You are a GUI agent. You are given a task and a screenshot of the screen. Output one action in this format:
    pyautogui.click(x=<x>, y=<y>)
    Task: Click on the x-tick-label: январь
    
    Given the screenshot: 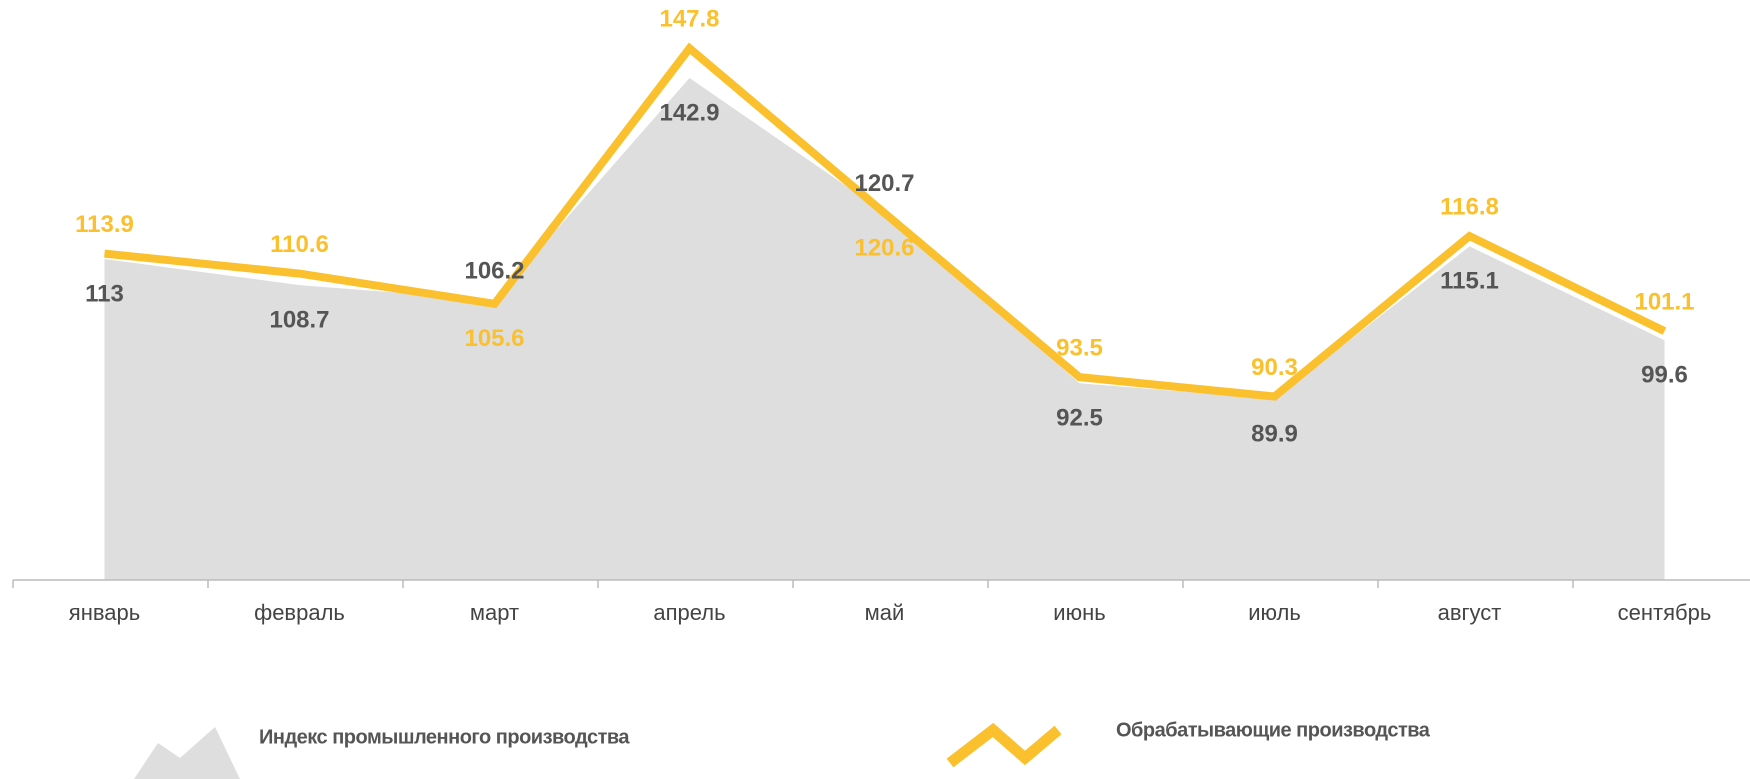 What is the action you would take?
    pyautogui.click(x=104, y=612)
    